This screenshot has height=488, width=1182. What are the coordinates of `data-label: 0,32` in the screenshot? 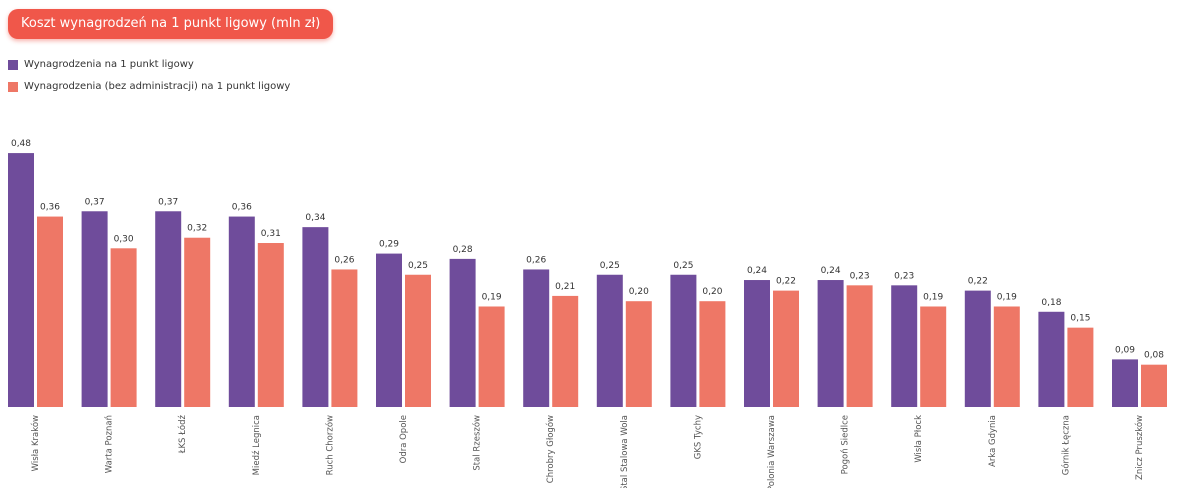 It's located at (197, 229).